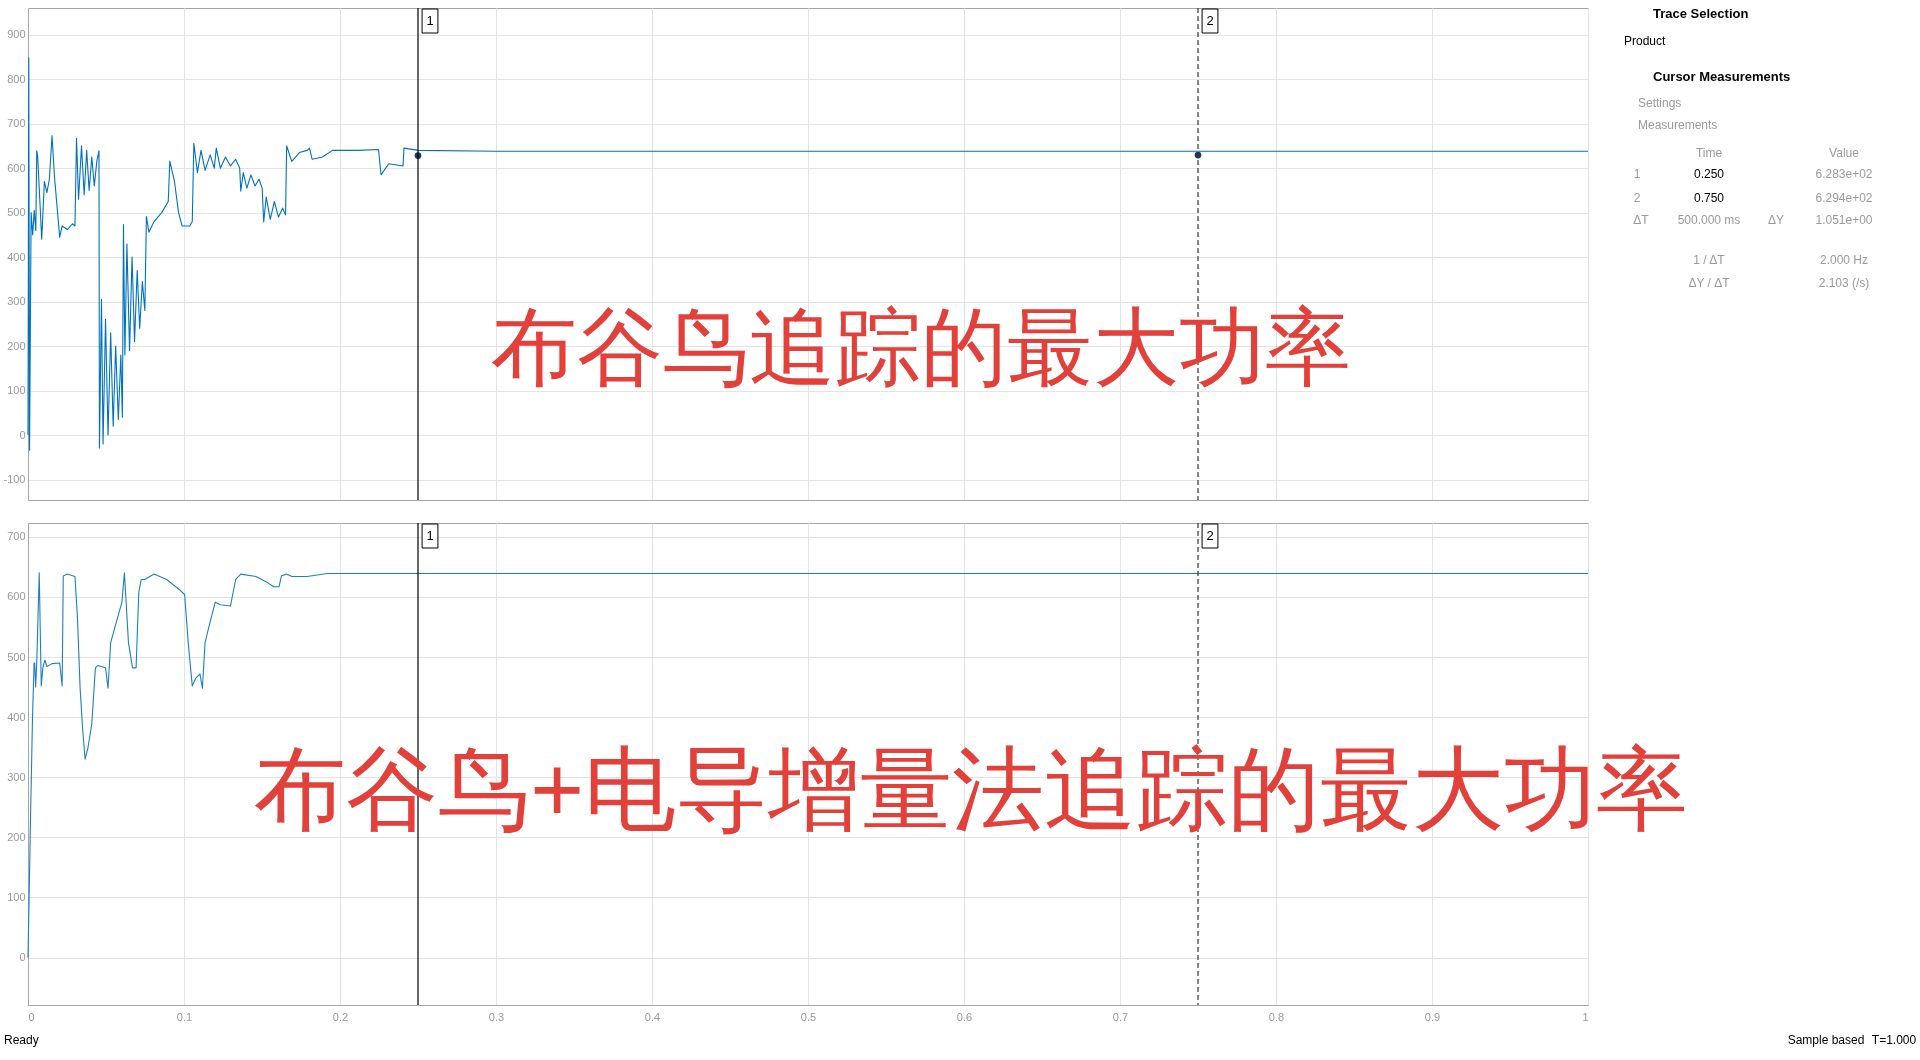  Describe the element at coordinates (1844, 283) in the screenshot. I see `text: 2.103 (/s)` at that location.